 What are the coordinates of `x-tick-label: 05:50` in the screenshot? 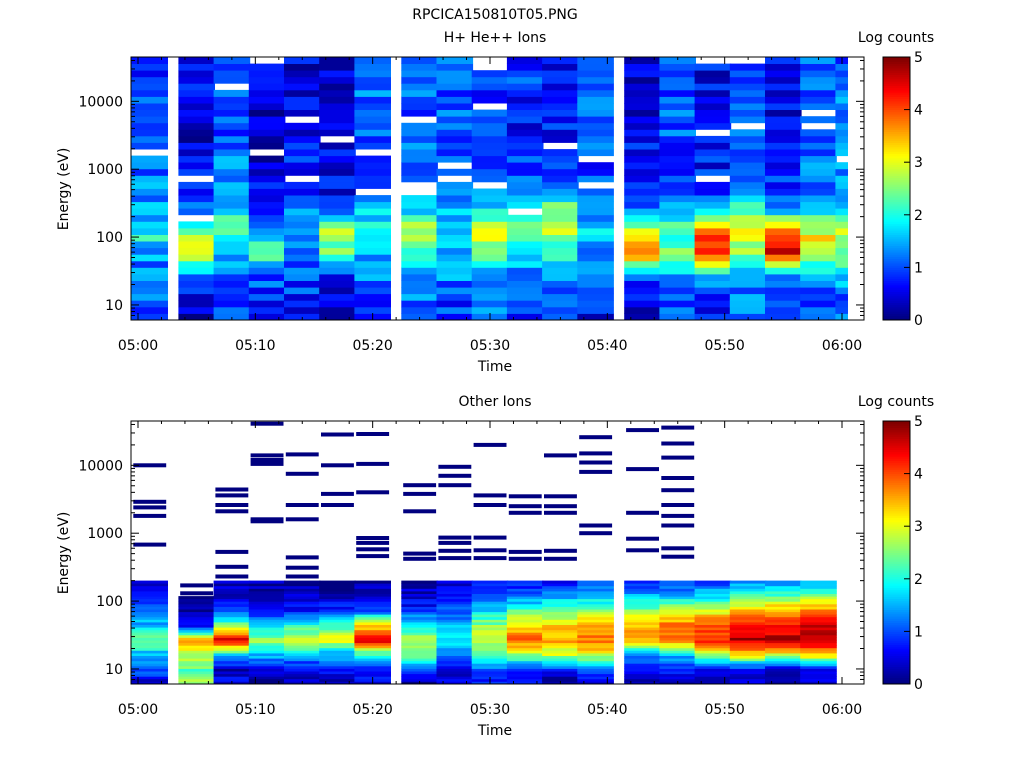 It's located at (724, 710).